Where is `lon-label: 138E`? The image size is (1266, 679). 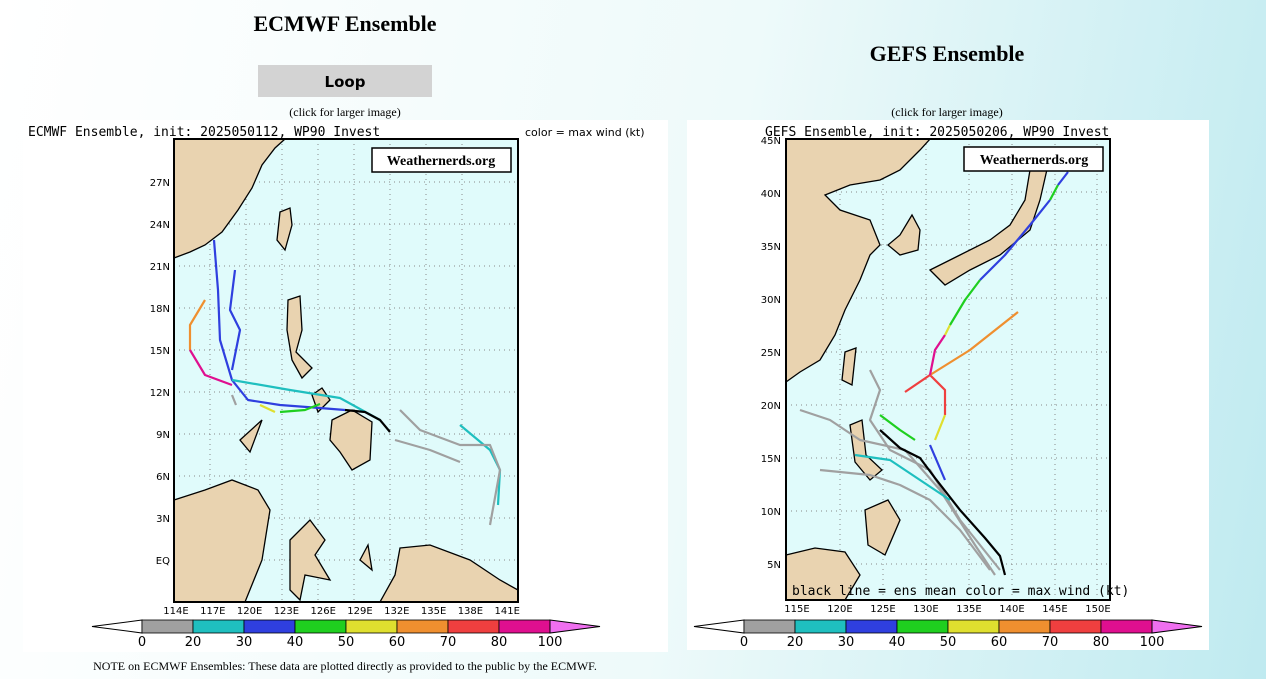
lon-label: 138E is located at coordinates (470, 611).